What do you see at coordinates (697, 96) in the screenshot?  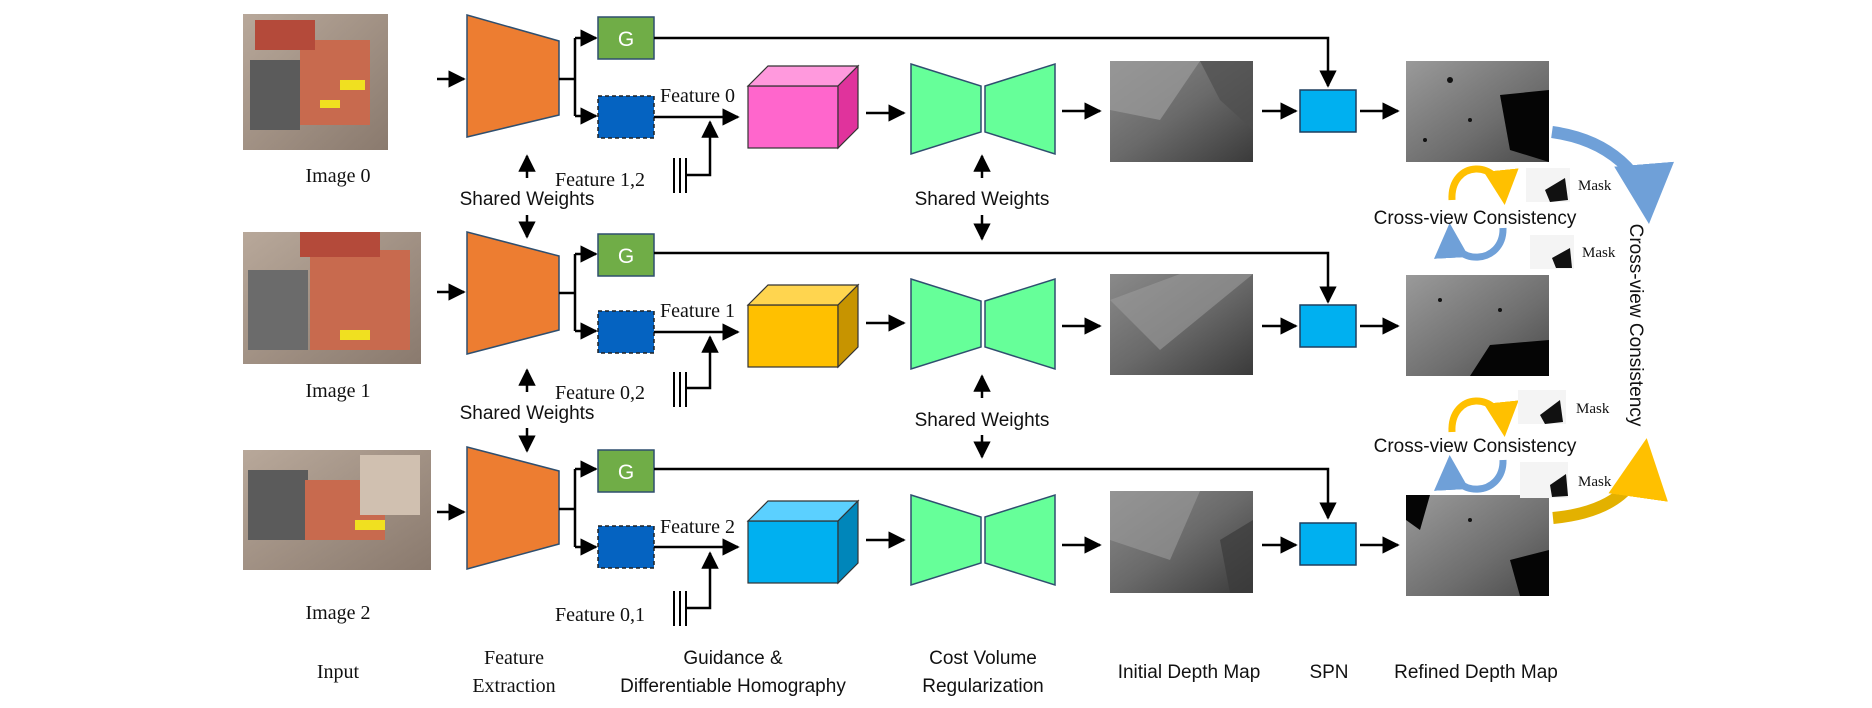 I see `feature-label-0: Feature 0` at bounding box center [697, 96].